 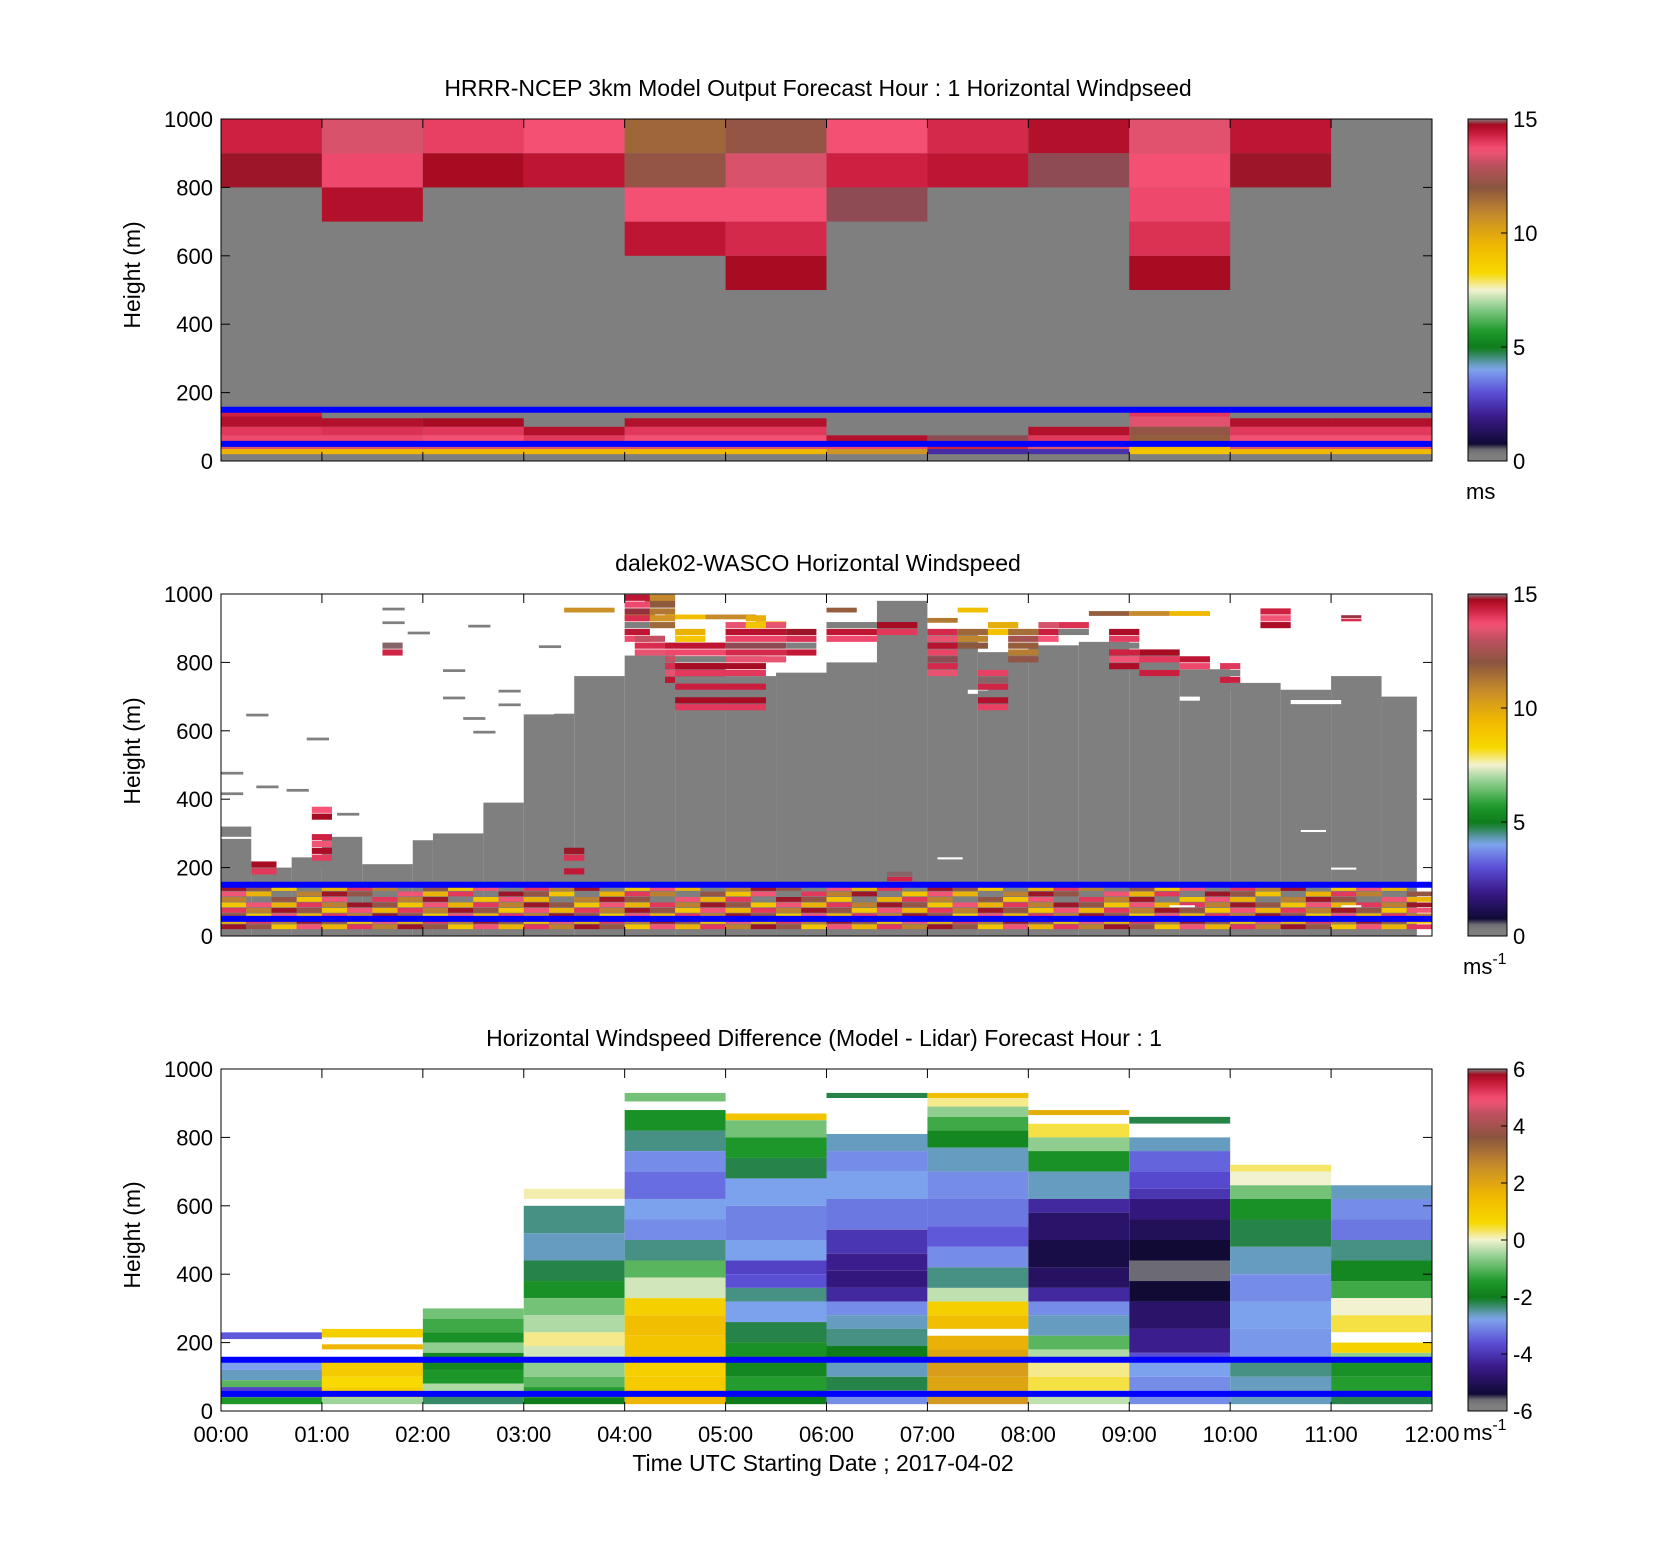 What do you see at coordinates (317, 739) in the screenshot?
I see `missing-data-strip` at bounding box center [317, 739].